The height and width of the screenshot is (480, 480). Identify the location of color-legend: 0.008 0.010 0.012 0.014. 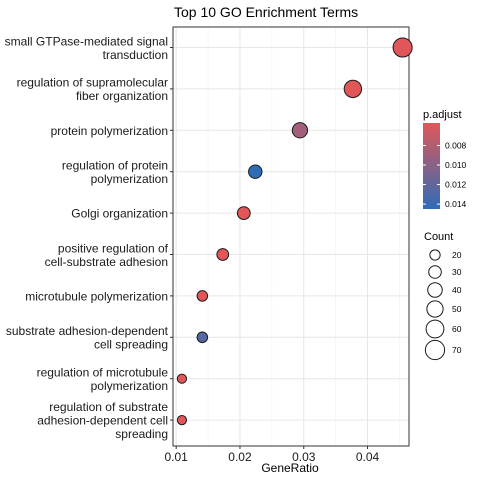
(445, 166).